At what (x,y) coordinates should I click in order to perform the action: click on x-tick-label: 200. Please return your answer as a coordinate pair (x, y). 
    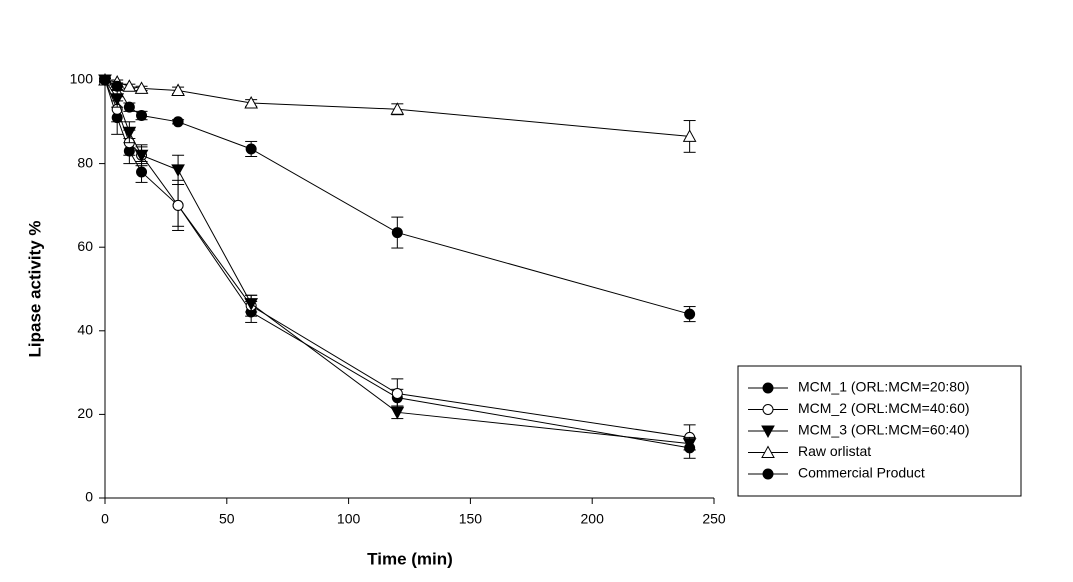
    Looking at the image, I should click on (593, 519).